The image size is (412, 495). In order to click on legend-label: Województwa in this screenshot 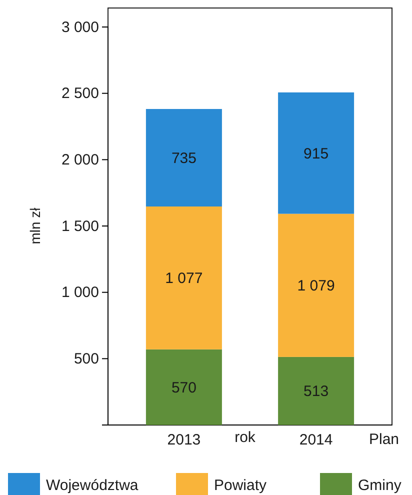, I will do `click(92, 485)`.